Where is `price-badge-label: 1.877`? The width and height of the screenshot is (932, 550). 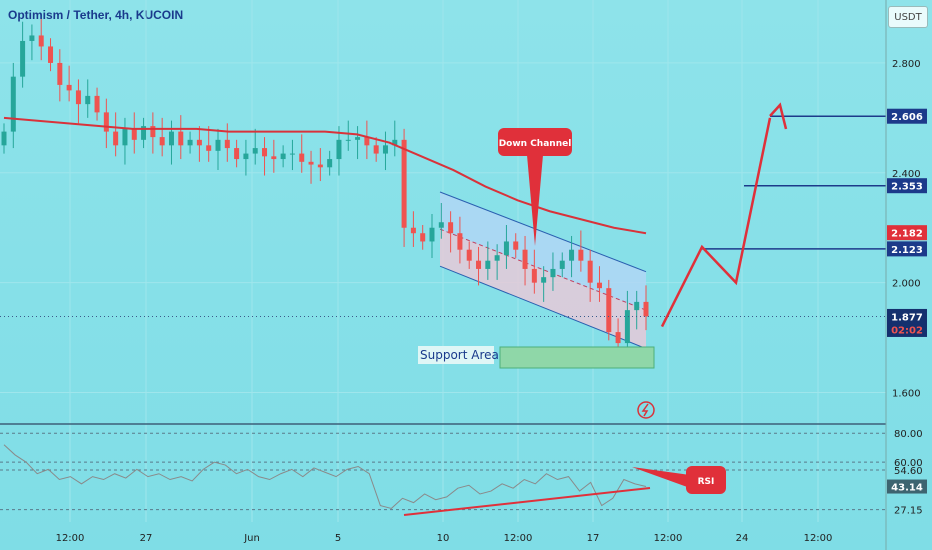
price-badge-label: 1.877 is located at coordinates (907, 317).